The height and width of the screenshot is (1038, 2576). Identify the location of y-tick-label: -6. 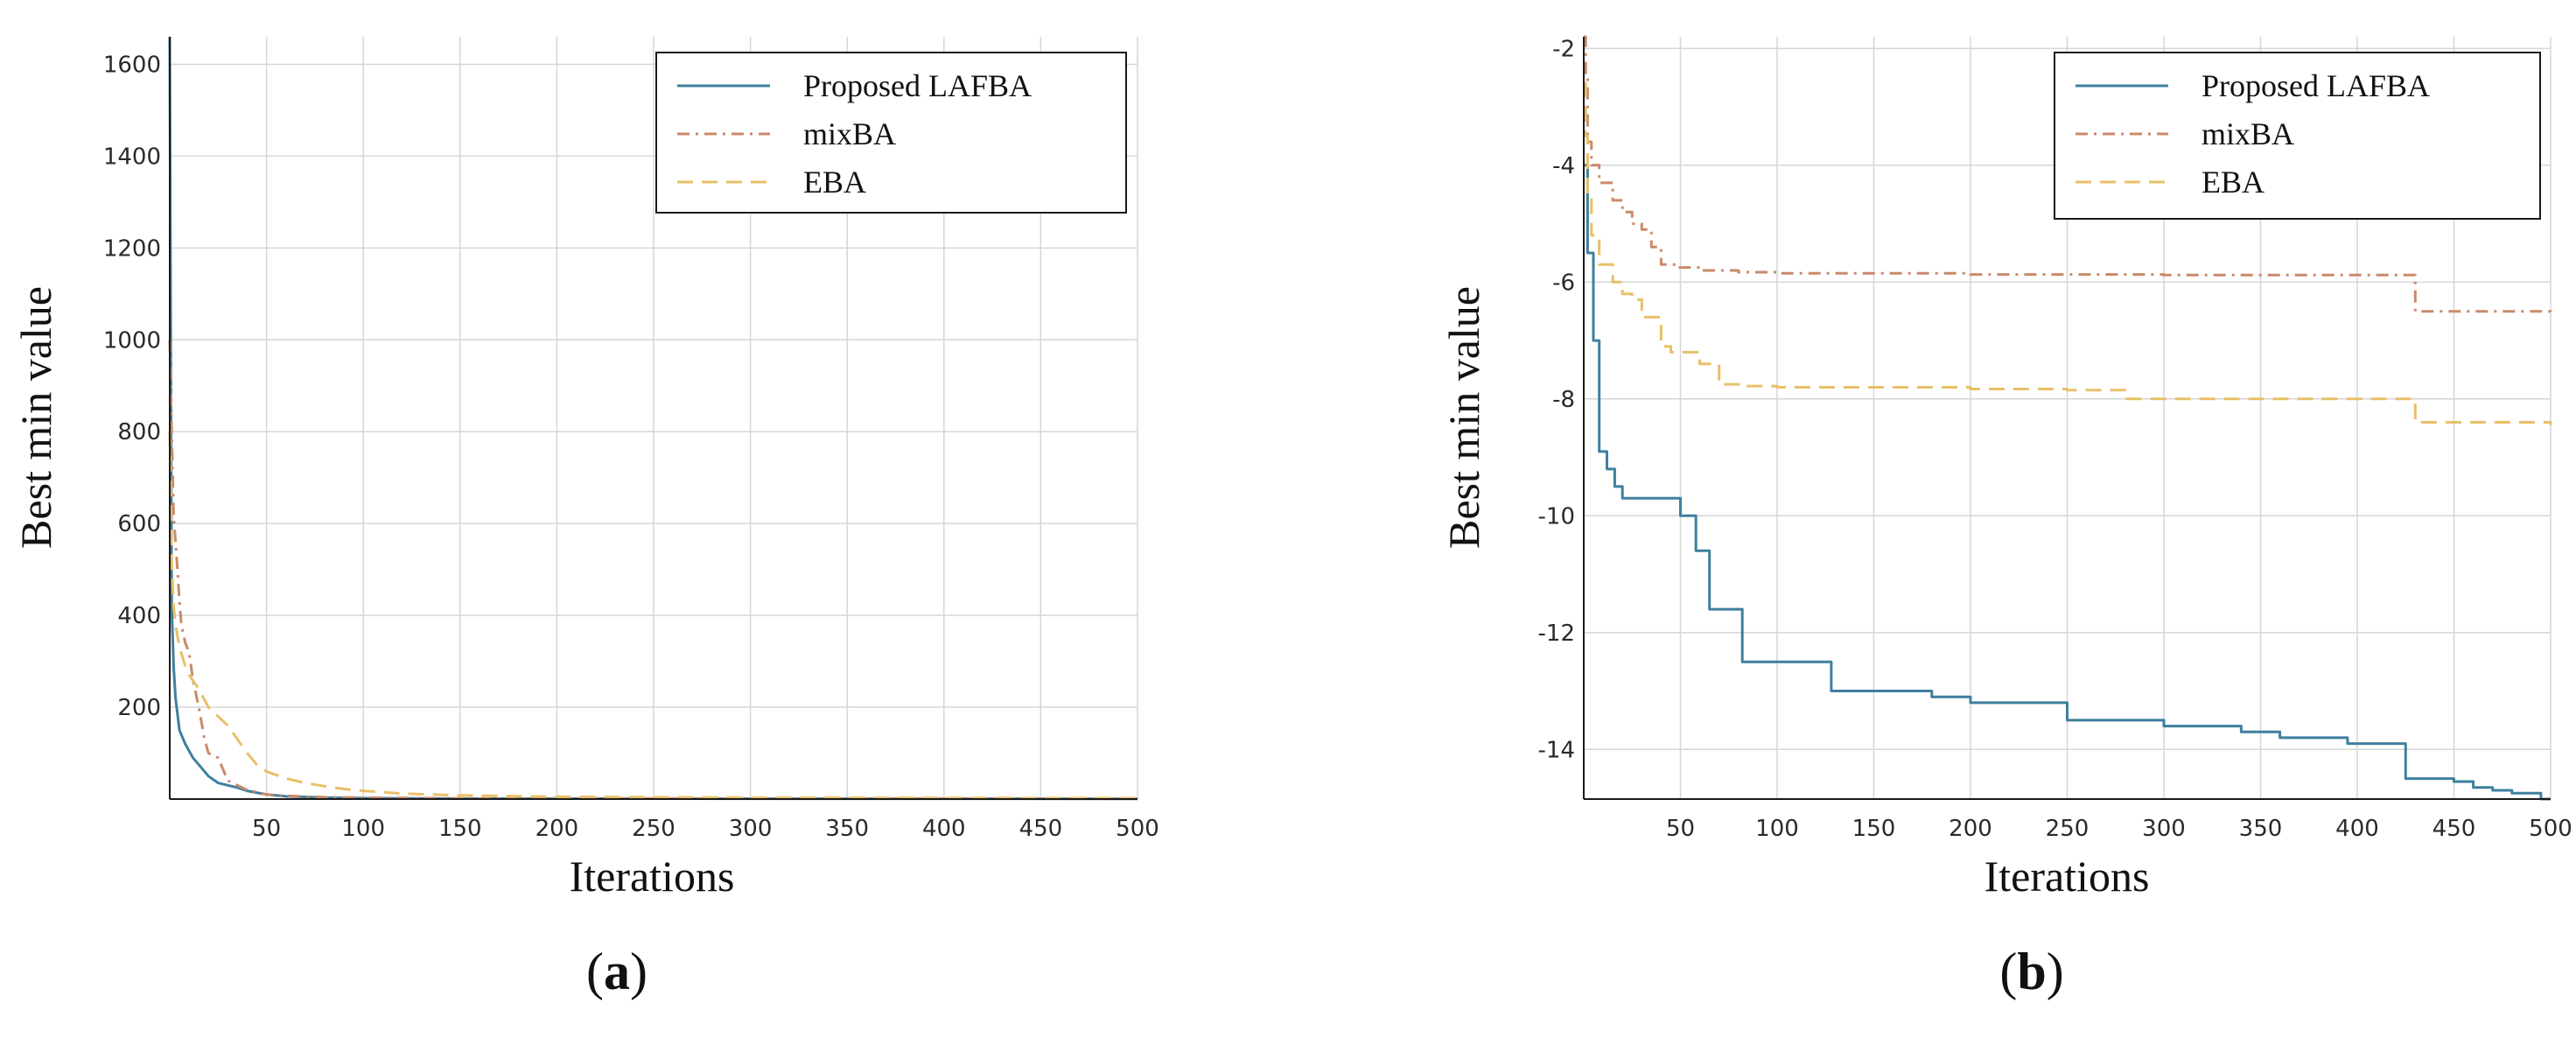
(1563, 283).